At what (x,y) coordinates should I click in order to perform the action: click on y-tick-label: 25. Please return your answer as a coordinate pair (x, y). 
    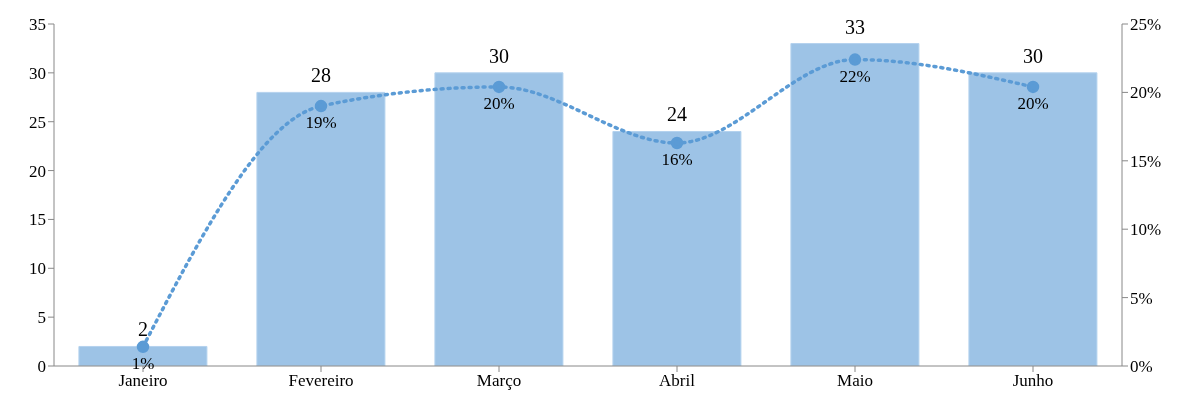
    Looking at the image, I should click on (37, 122).